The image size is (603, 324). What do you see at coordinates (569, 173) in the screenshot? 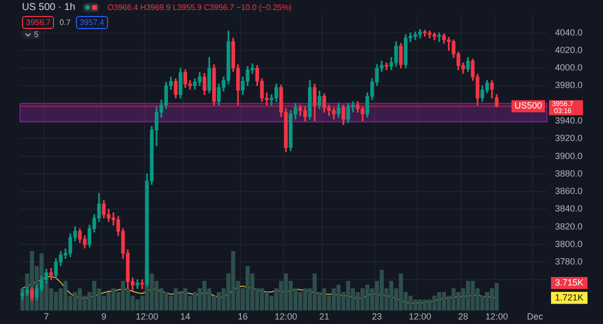
I see `y-tick-label: 3880.0` at bounding box center [569, 173].